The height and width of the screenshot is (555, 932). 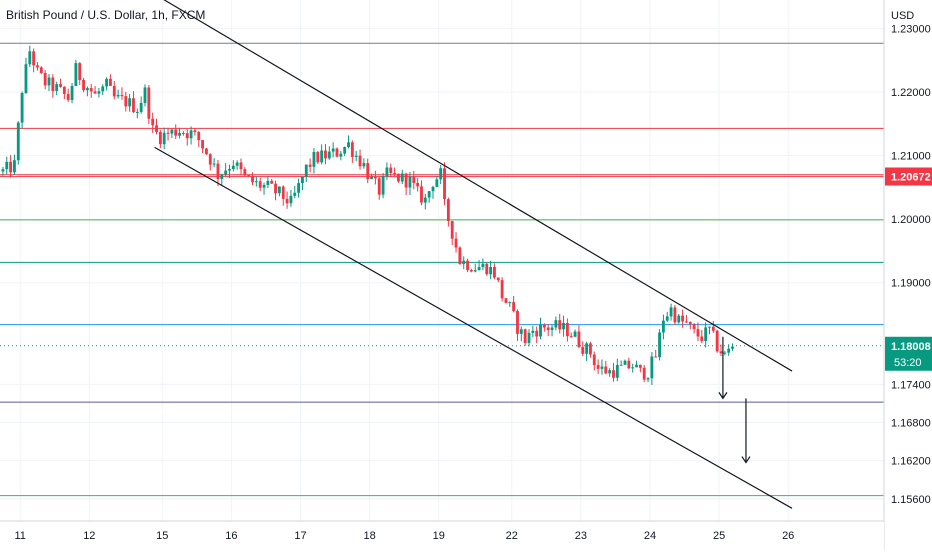 I want to click on current-price-label: 1.18008, so click(x=911, y=347).